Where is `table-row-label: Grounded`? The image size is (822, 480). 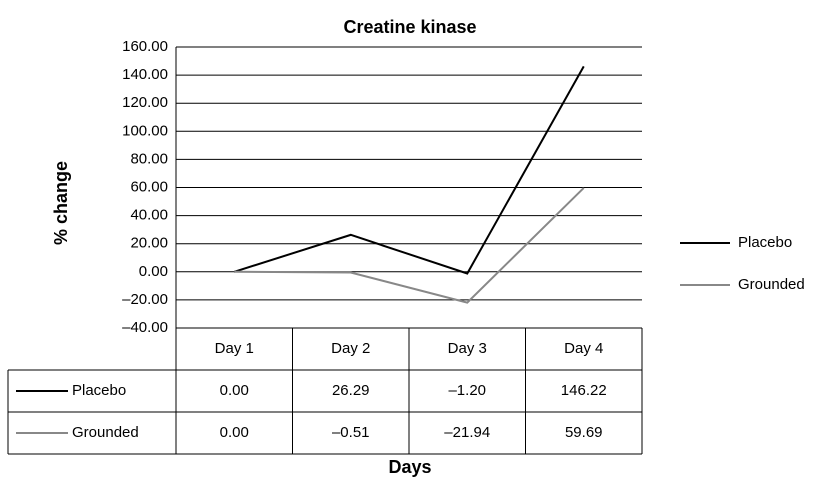 table-row-label: Grounded is located at coordinates (105, 432).